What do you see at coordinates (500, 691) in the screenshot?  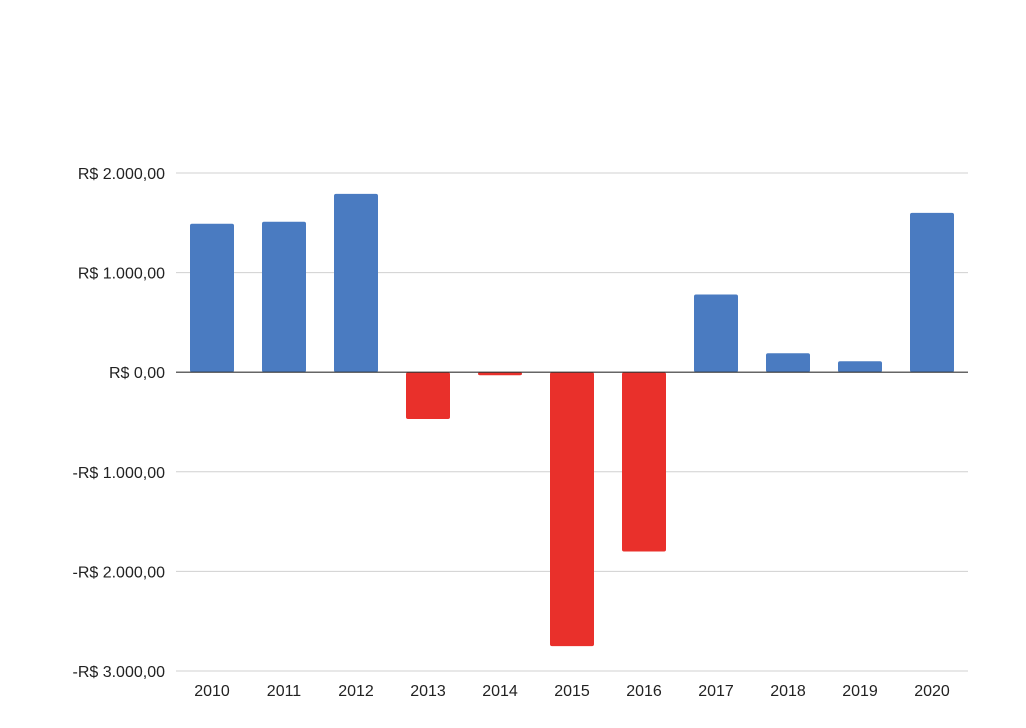 I see `x-tick-label: 2014` at bounding box center [500, 691].